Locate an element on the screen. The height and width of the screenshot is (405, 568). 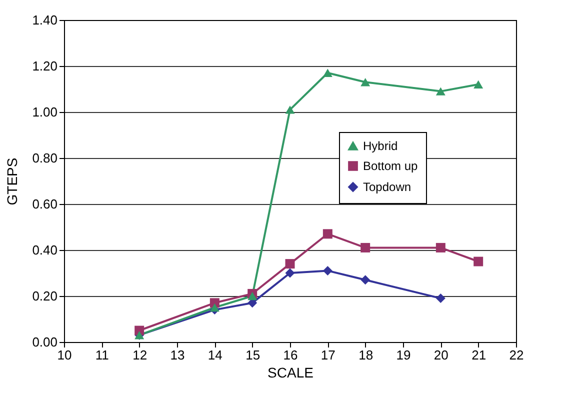
y-tick-label: 0.60 is located at coordinates (45, 204).